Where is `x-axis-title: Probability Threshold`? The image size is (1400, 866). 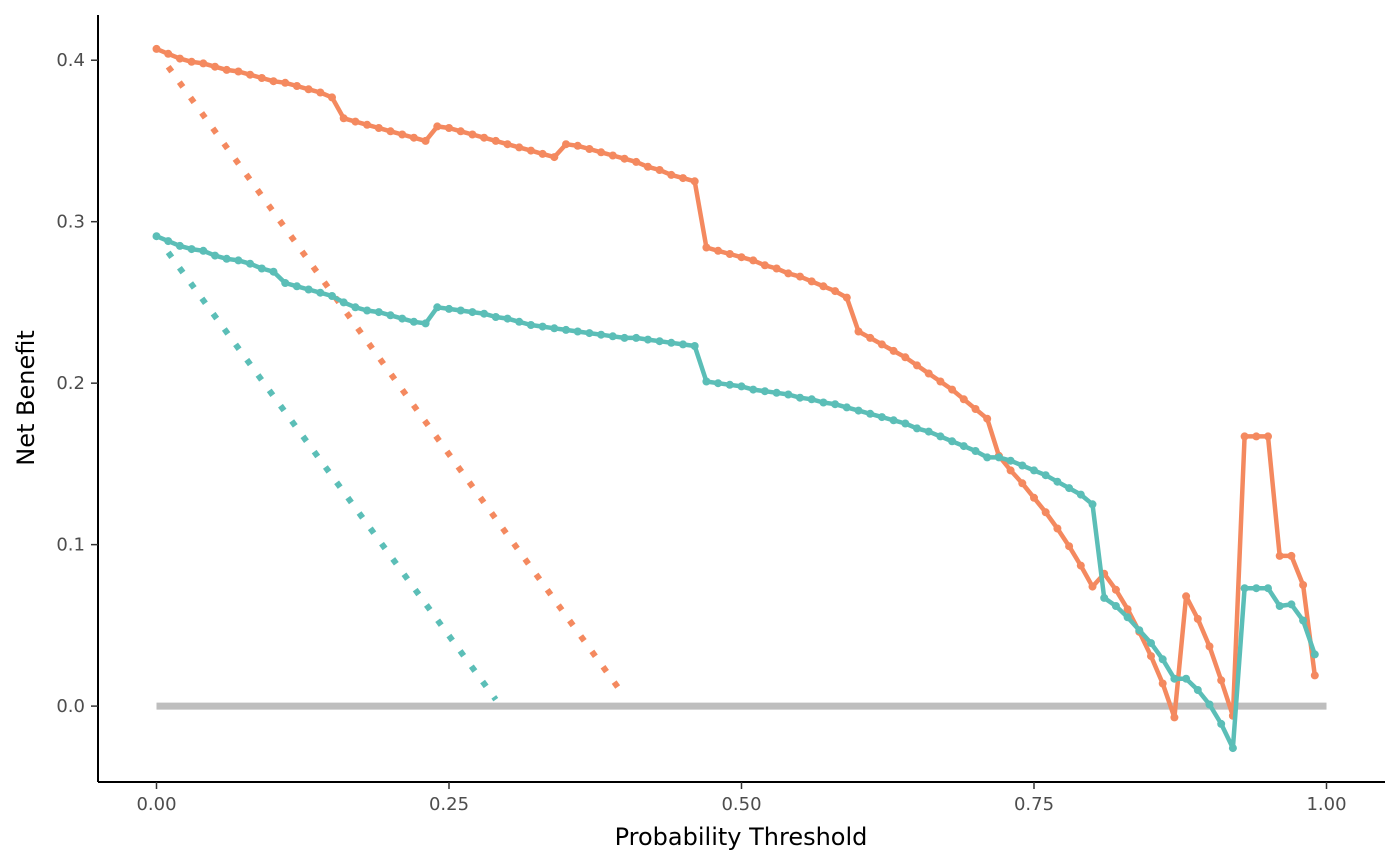 x-axis-title: Probability Threshold is located at coordinates (741, 837).